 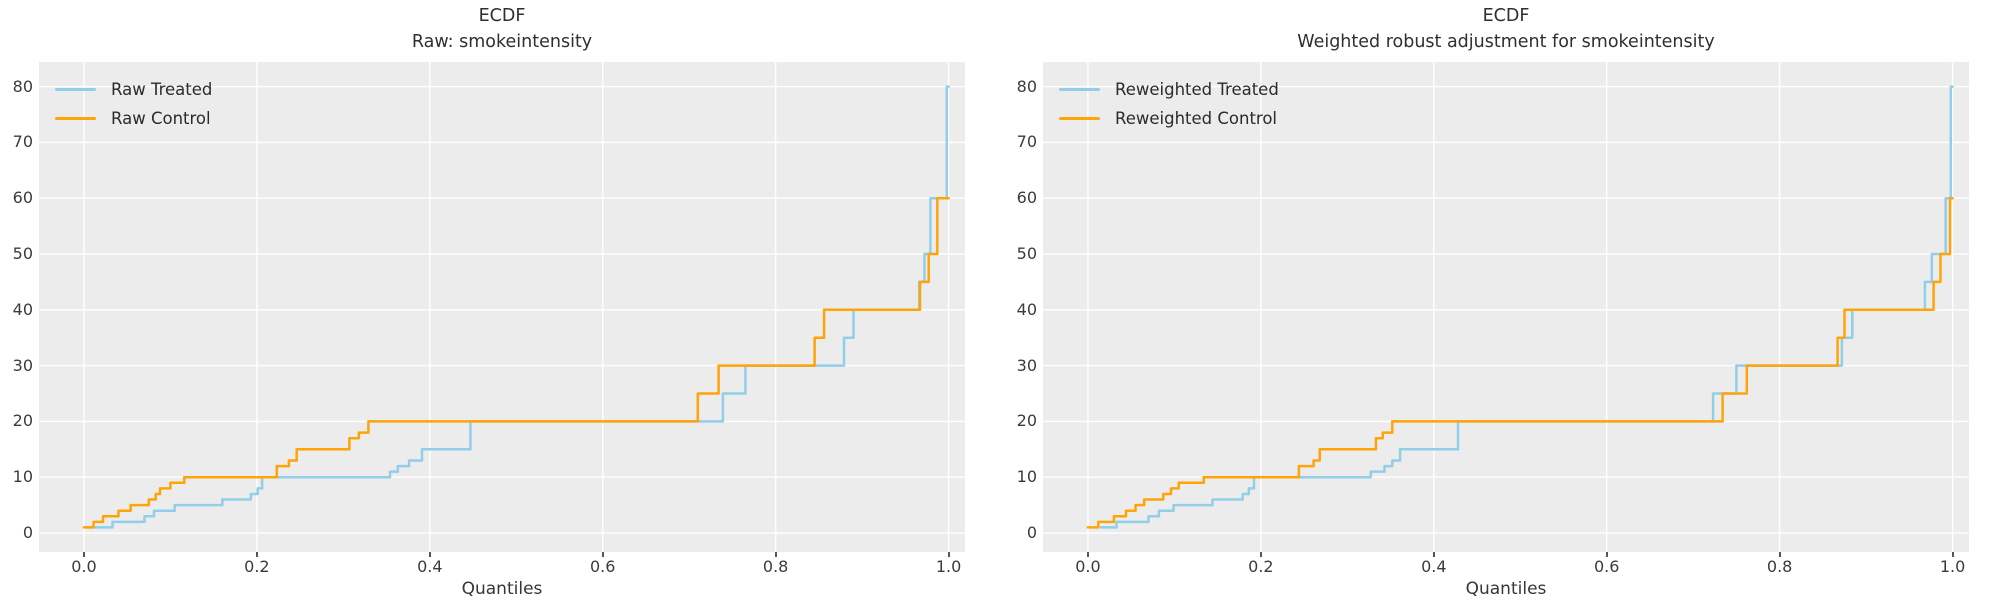 I want to click on legend-label: Reweighted Control, so click(x=1196, y=118).